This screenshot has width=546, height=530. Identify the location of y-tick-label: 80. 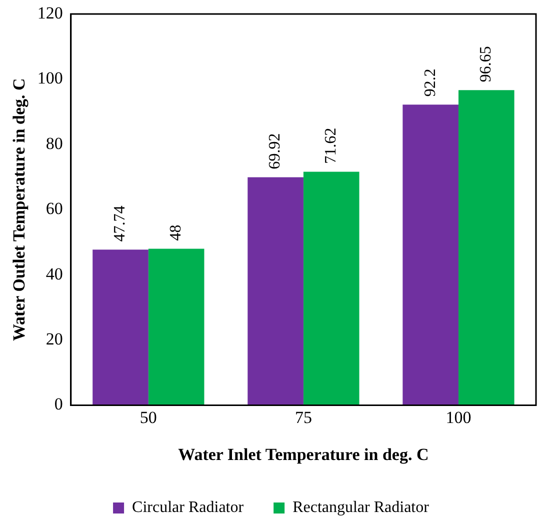
(54, 143).